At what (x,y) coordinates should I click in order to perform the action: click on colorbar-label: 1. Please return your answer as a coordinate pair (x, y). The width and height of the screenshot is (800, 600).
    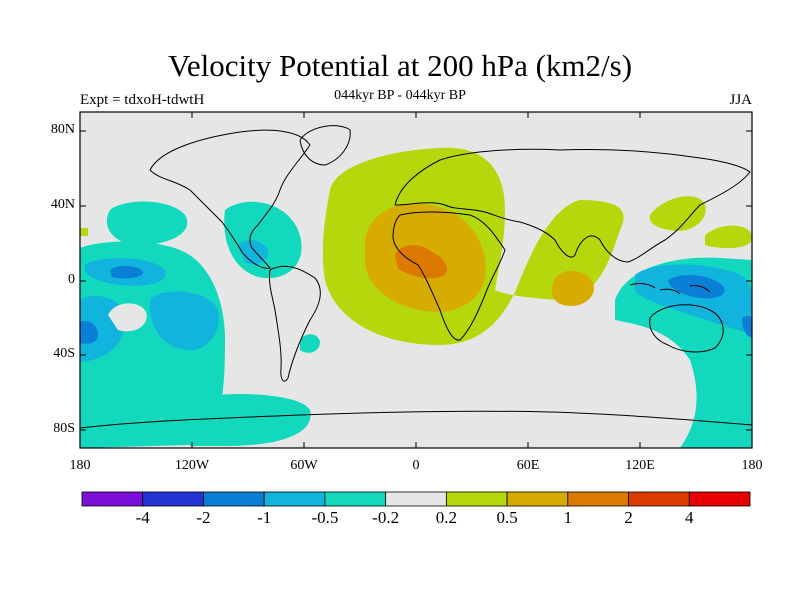
    Looking at the image, I should click on (568, 517).